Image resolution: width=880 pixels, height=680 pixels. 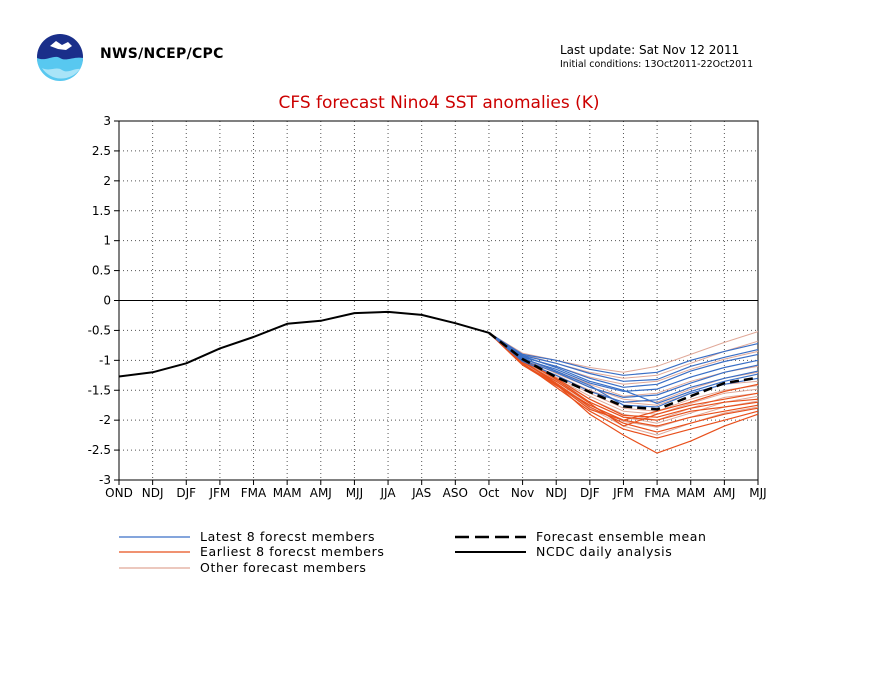 I want to click on x-tick-label: OND, so click(x=119, y=493).